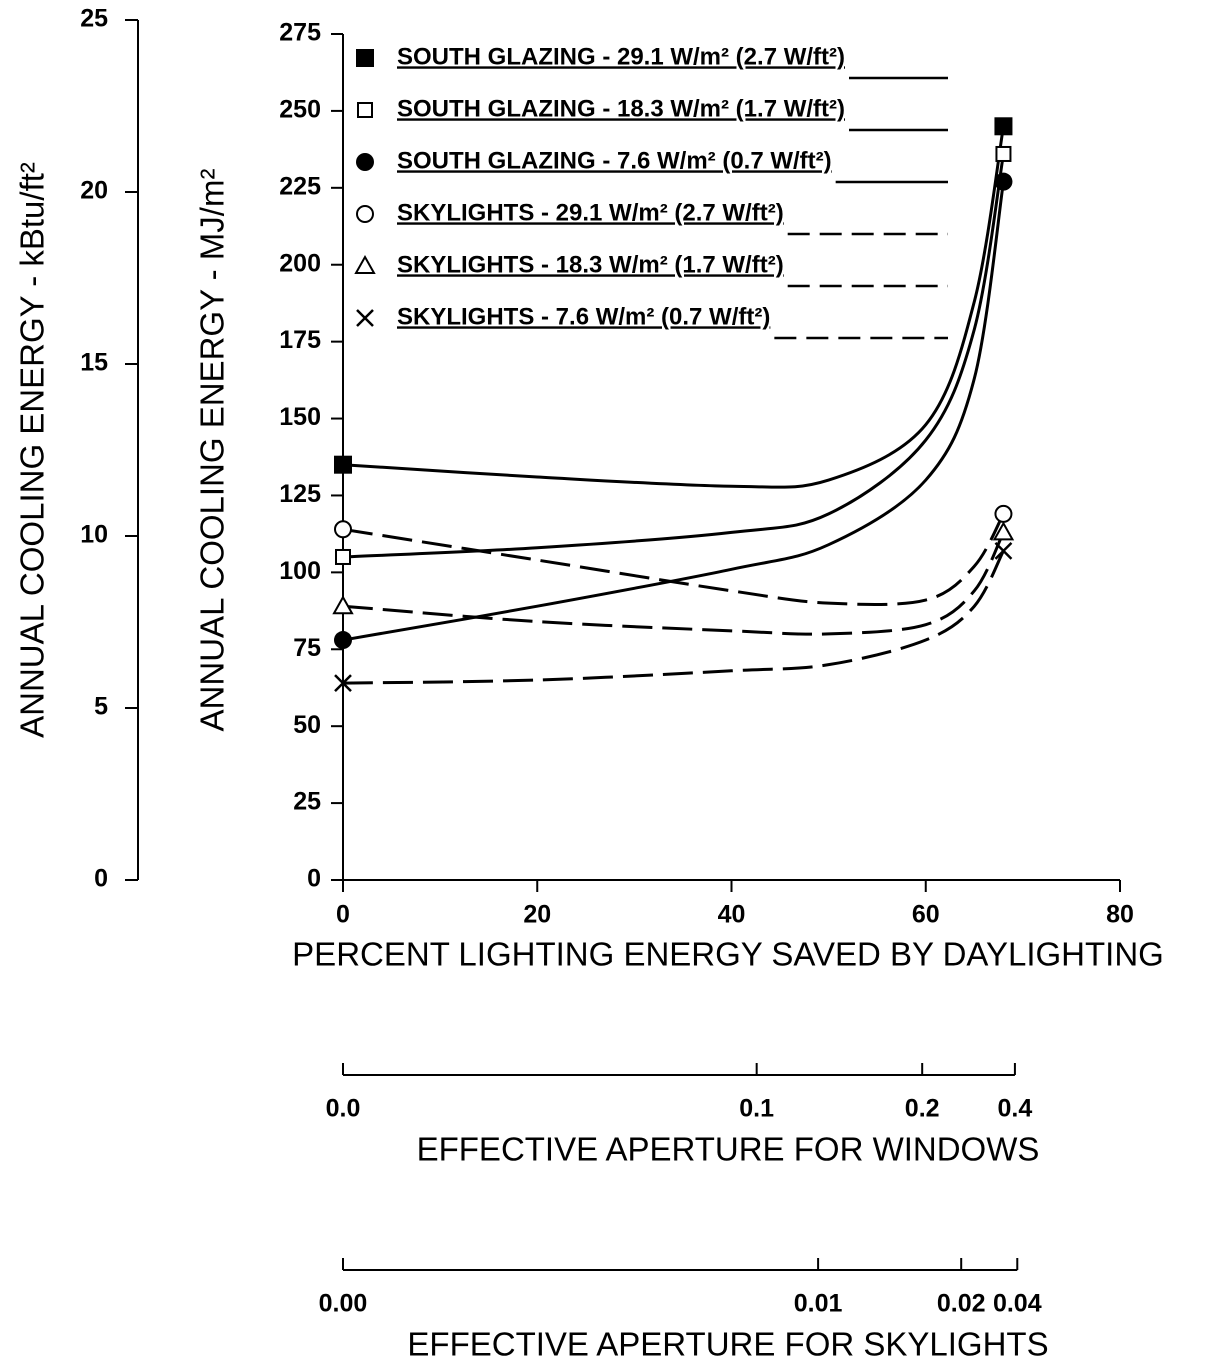  Describe the element at coordinates (300, 110) in the screenshot. I see `y-tick-label: 250` at that location.